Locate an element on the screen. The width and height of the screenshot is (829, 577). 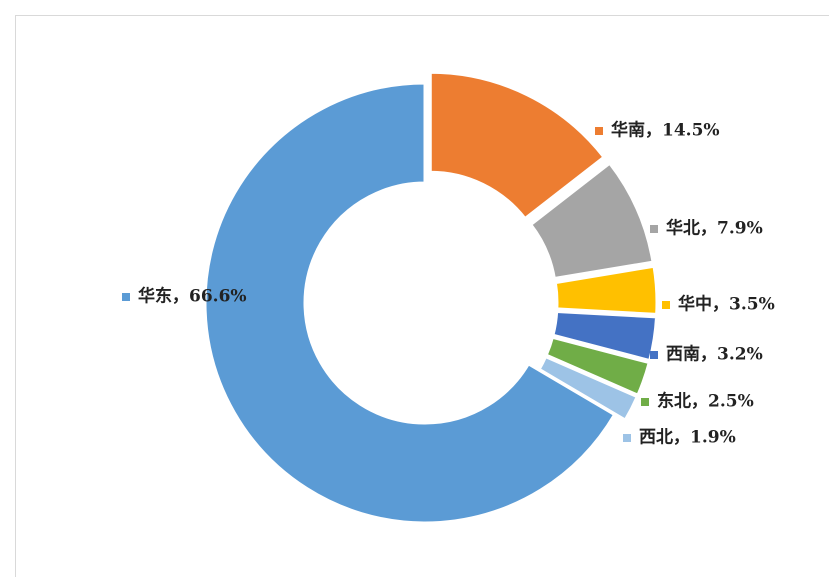
data-label: 华东，66.6% is located at coordinates (192, 296).